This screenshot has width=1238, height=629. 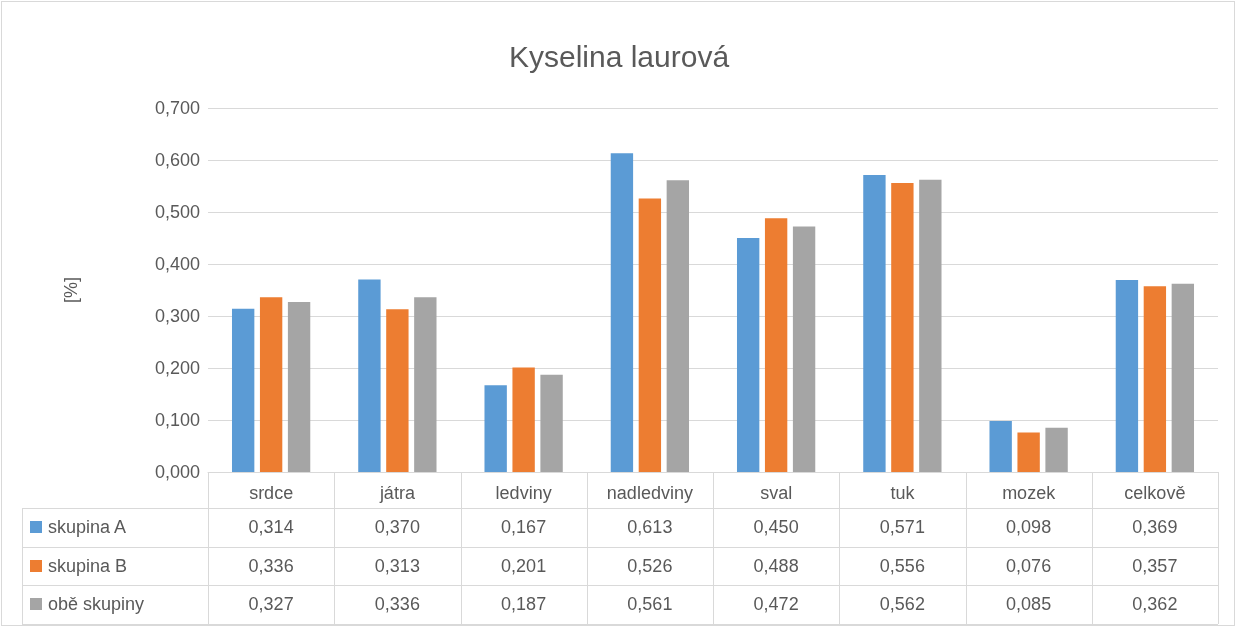 I want to click on x-tick-label: celkově, so click(x=1155, y=493).